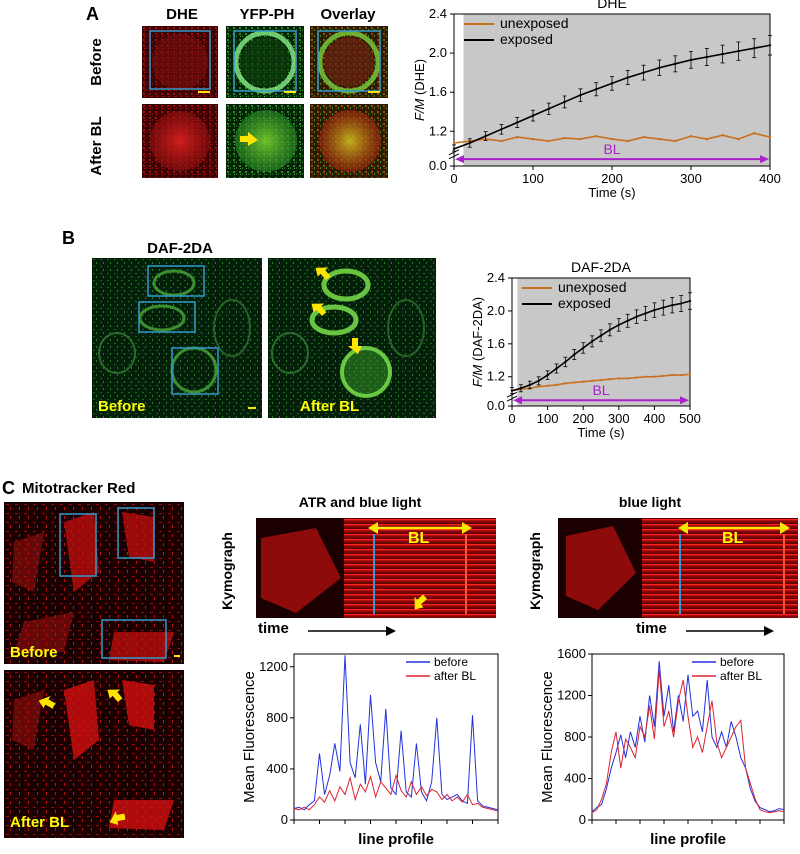  Describe the element at coordinates (265, 141) in the screenshot. I see `yfp-after-image` at that location.